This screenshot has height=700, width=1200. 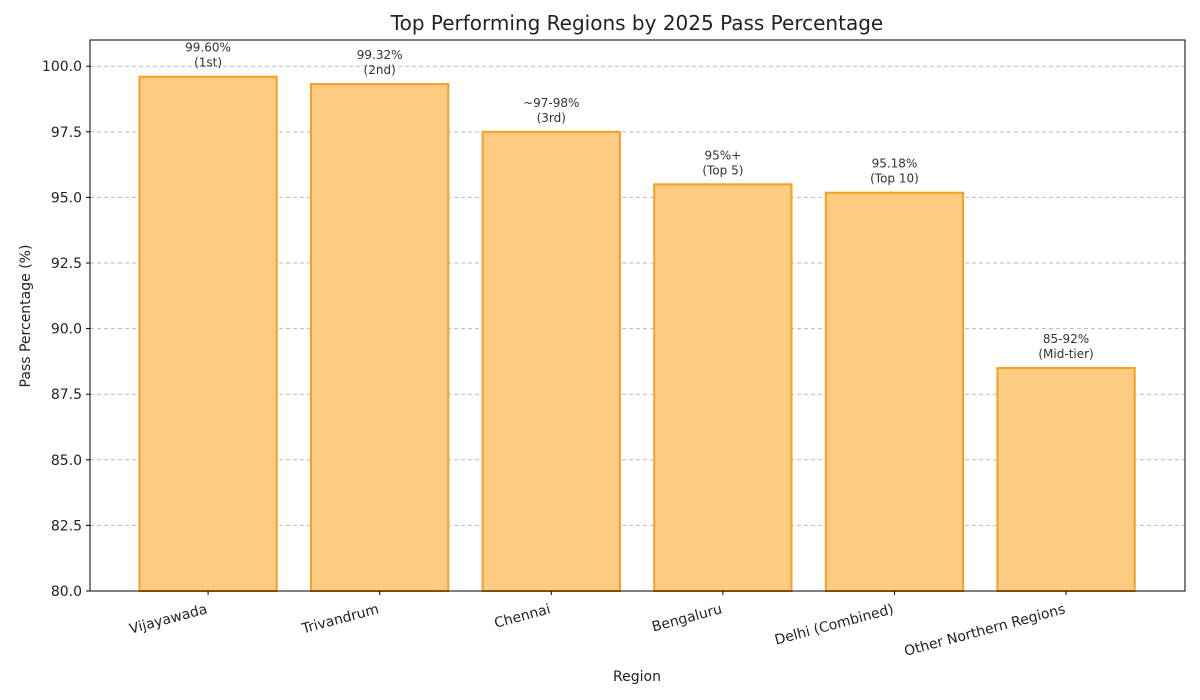 I want to click on y-tick-label: 90.0, so click(x=66, y=330).